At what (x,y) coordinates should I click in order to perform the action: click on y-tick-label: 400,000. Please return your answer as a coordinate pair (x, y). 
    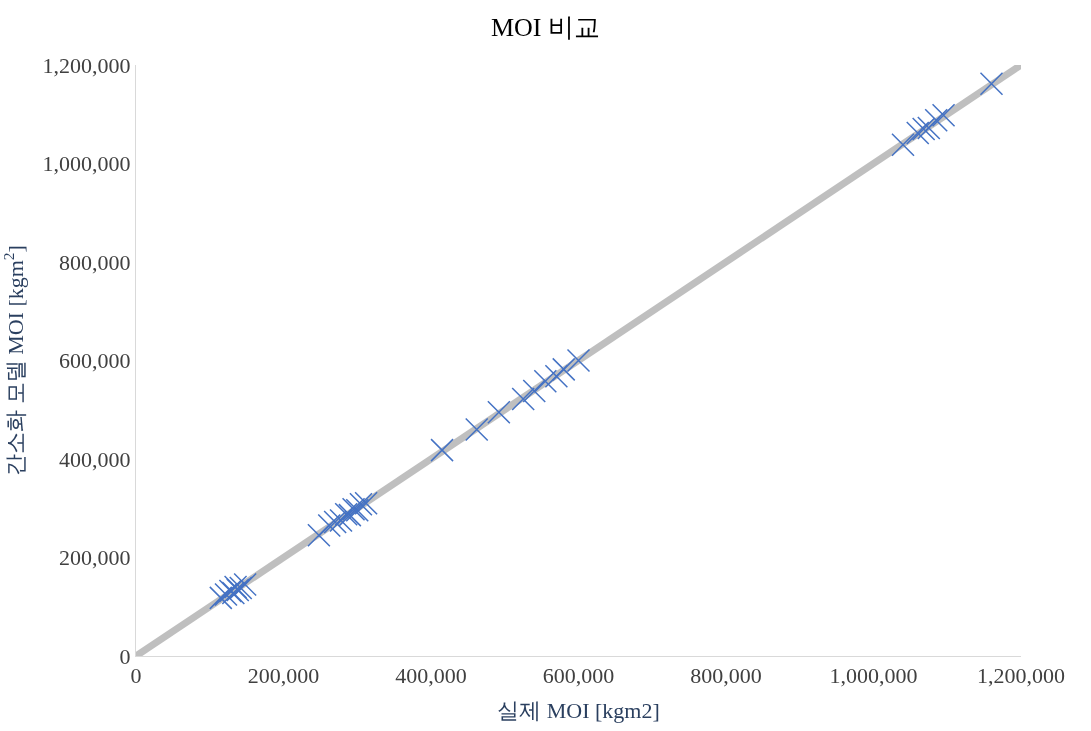
    Looking at the image, I should click on (95, 459).